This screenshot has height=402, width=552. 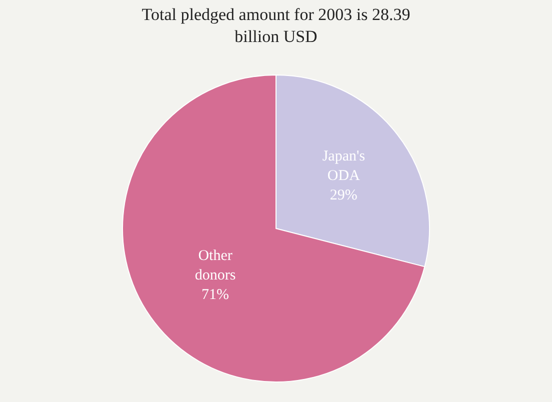 I want to click on slice-label: Japan's ODA, so click(x=344, y=166).